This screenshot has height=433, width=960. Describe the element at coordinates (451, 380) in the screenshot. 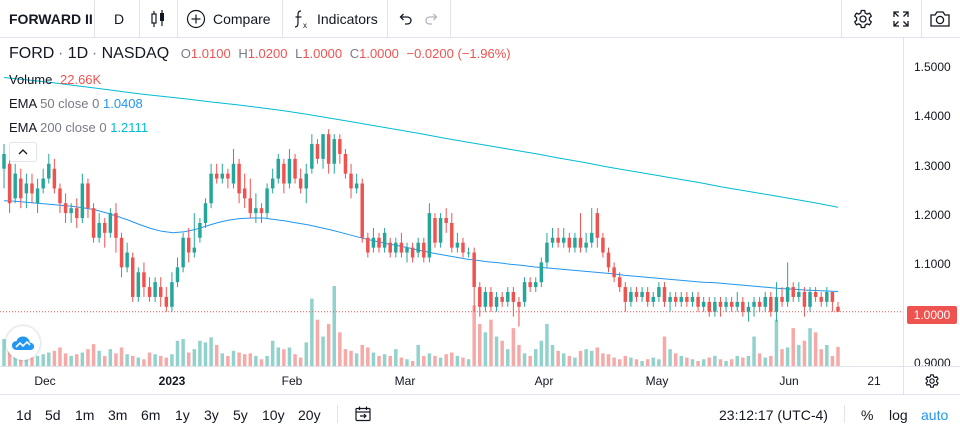

I see `time-scale: Dec 2023 Feb Mar Apr May Jun 21` at that location.